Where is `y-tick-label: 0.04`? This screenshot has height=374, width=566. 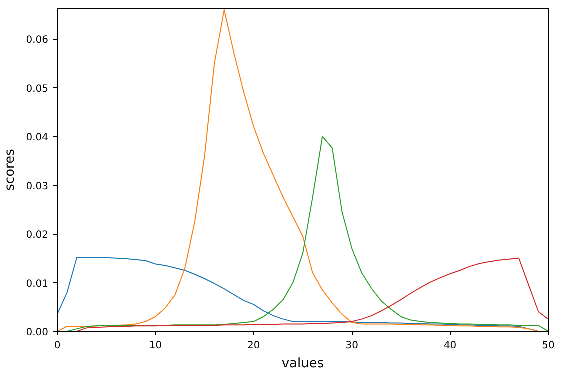 y-tick-label: 0.04 is located at coordinates (37, 138).